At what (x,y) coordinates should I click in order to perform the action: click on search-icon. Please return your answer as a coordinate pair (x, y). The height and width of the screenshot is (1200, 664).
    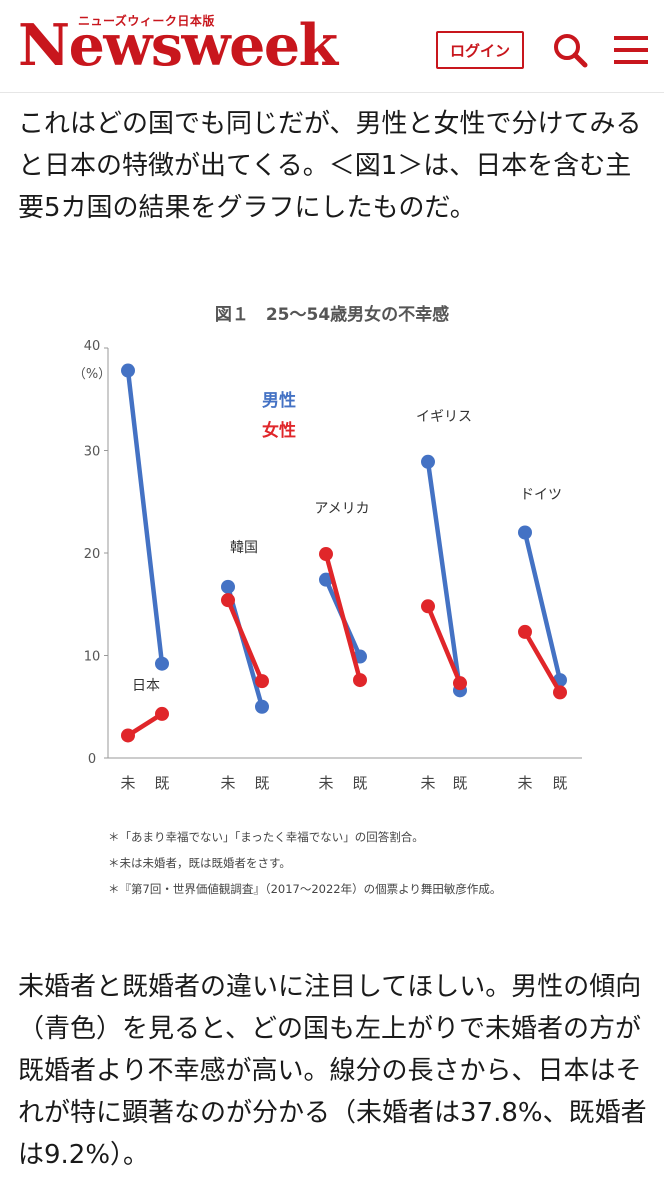
    Looking at the image, I should click on (571, 51).